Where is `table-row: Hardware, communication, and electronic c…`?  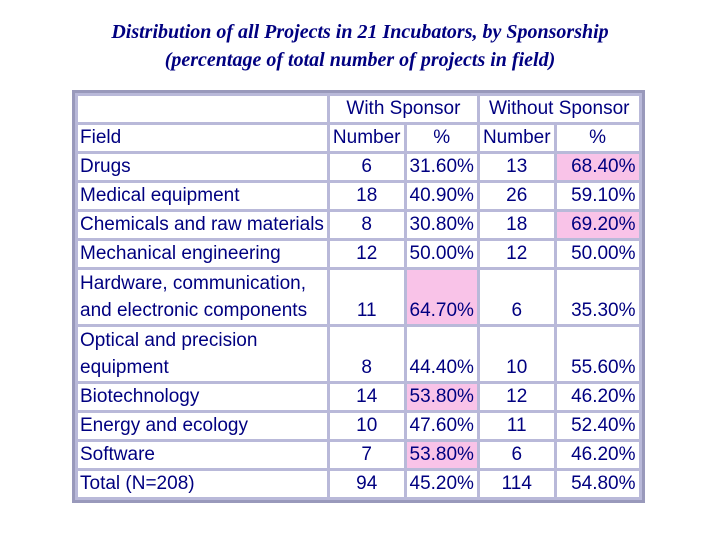 table-row: Hardware, communication, and electronic c… is located at coordinates (358, 297).